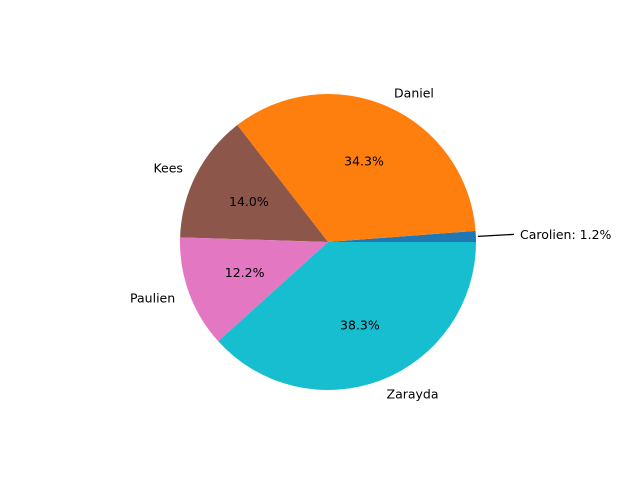  I want to click on percent-label-zarayda: 38.3%, so click(360, 324).